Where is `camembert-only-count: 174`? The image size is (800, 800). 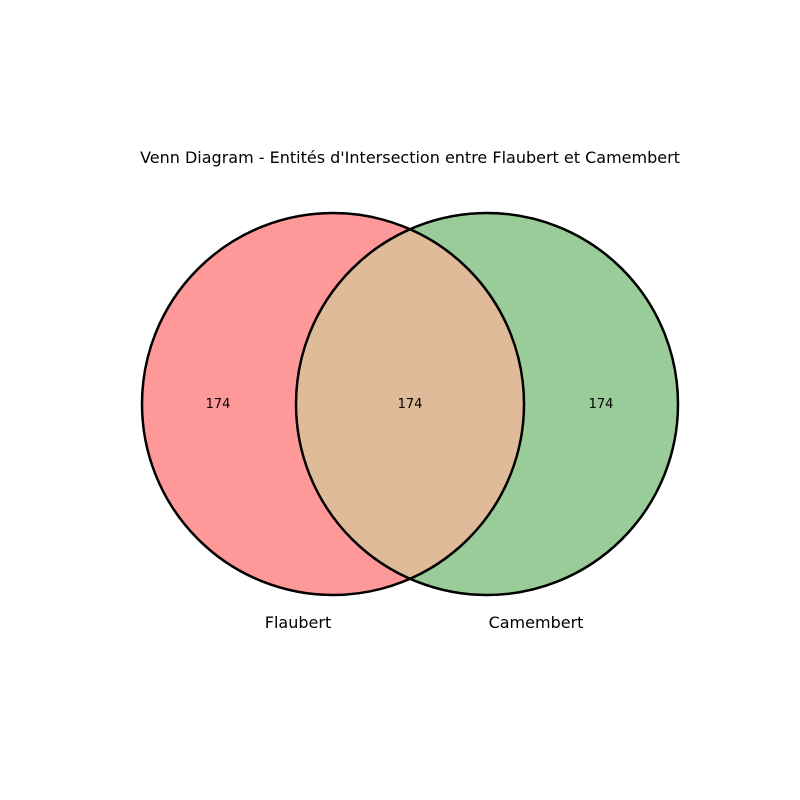
camembert-only-count: 174 is located at coordinates (601, 404).